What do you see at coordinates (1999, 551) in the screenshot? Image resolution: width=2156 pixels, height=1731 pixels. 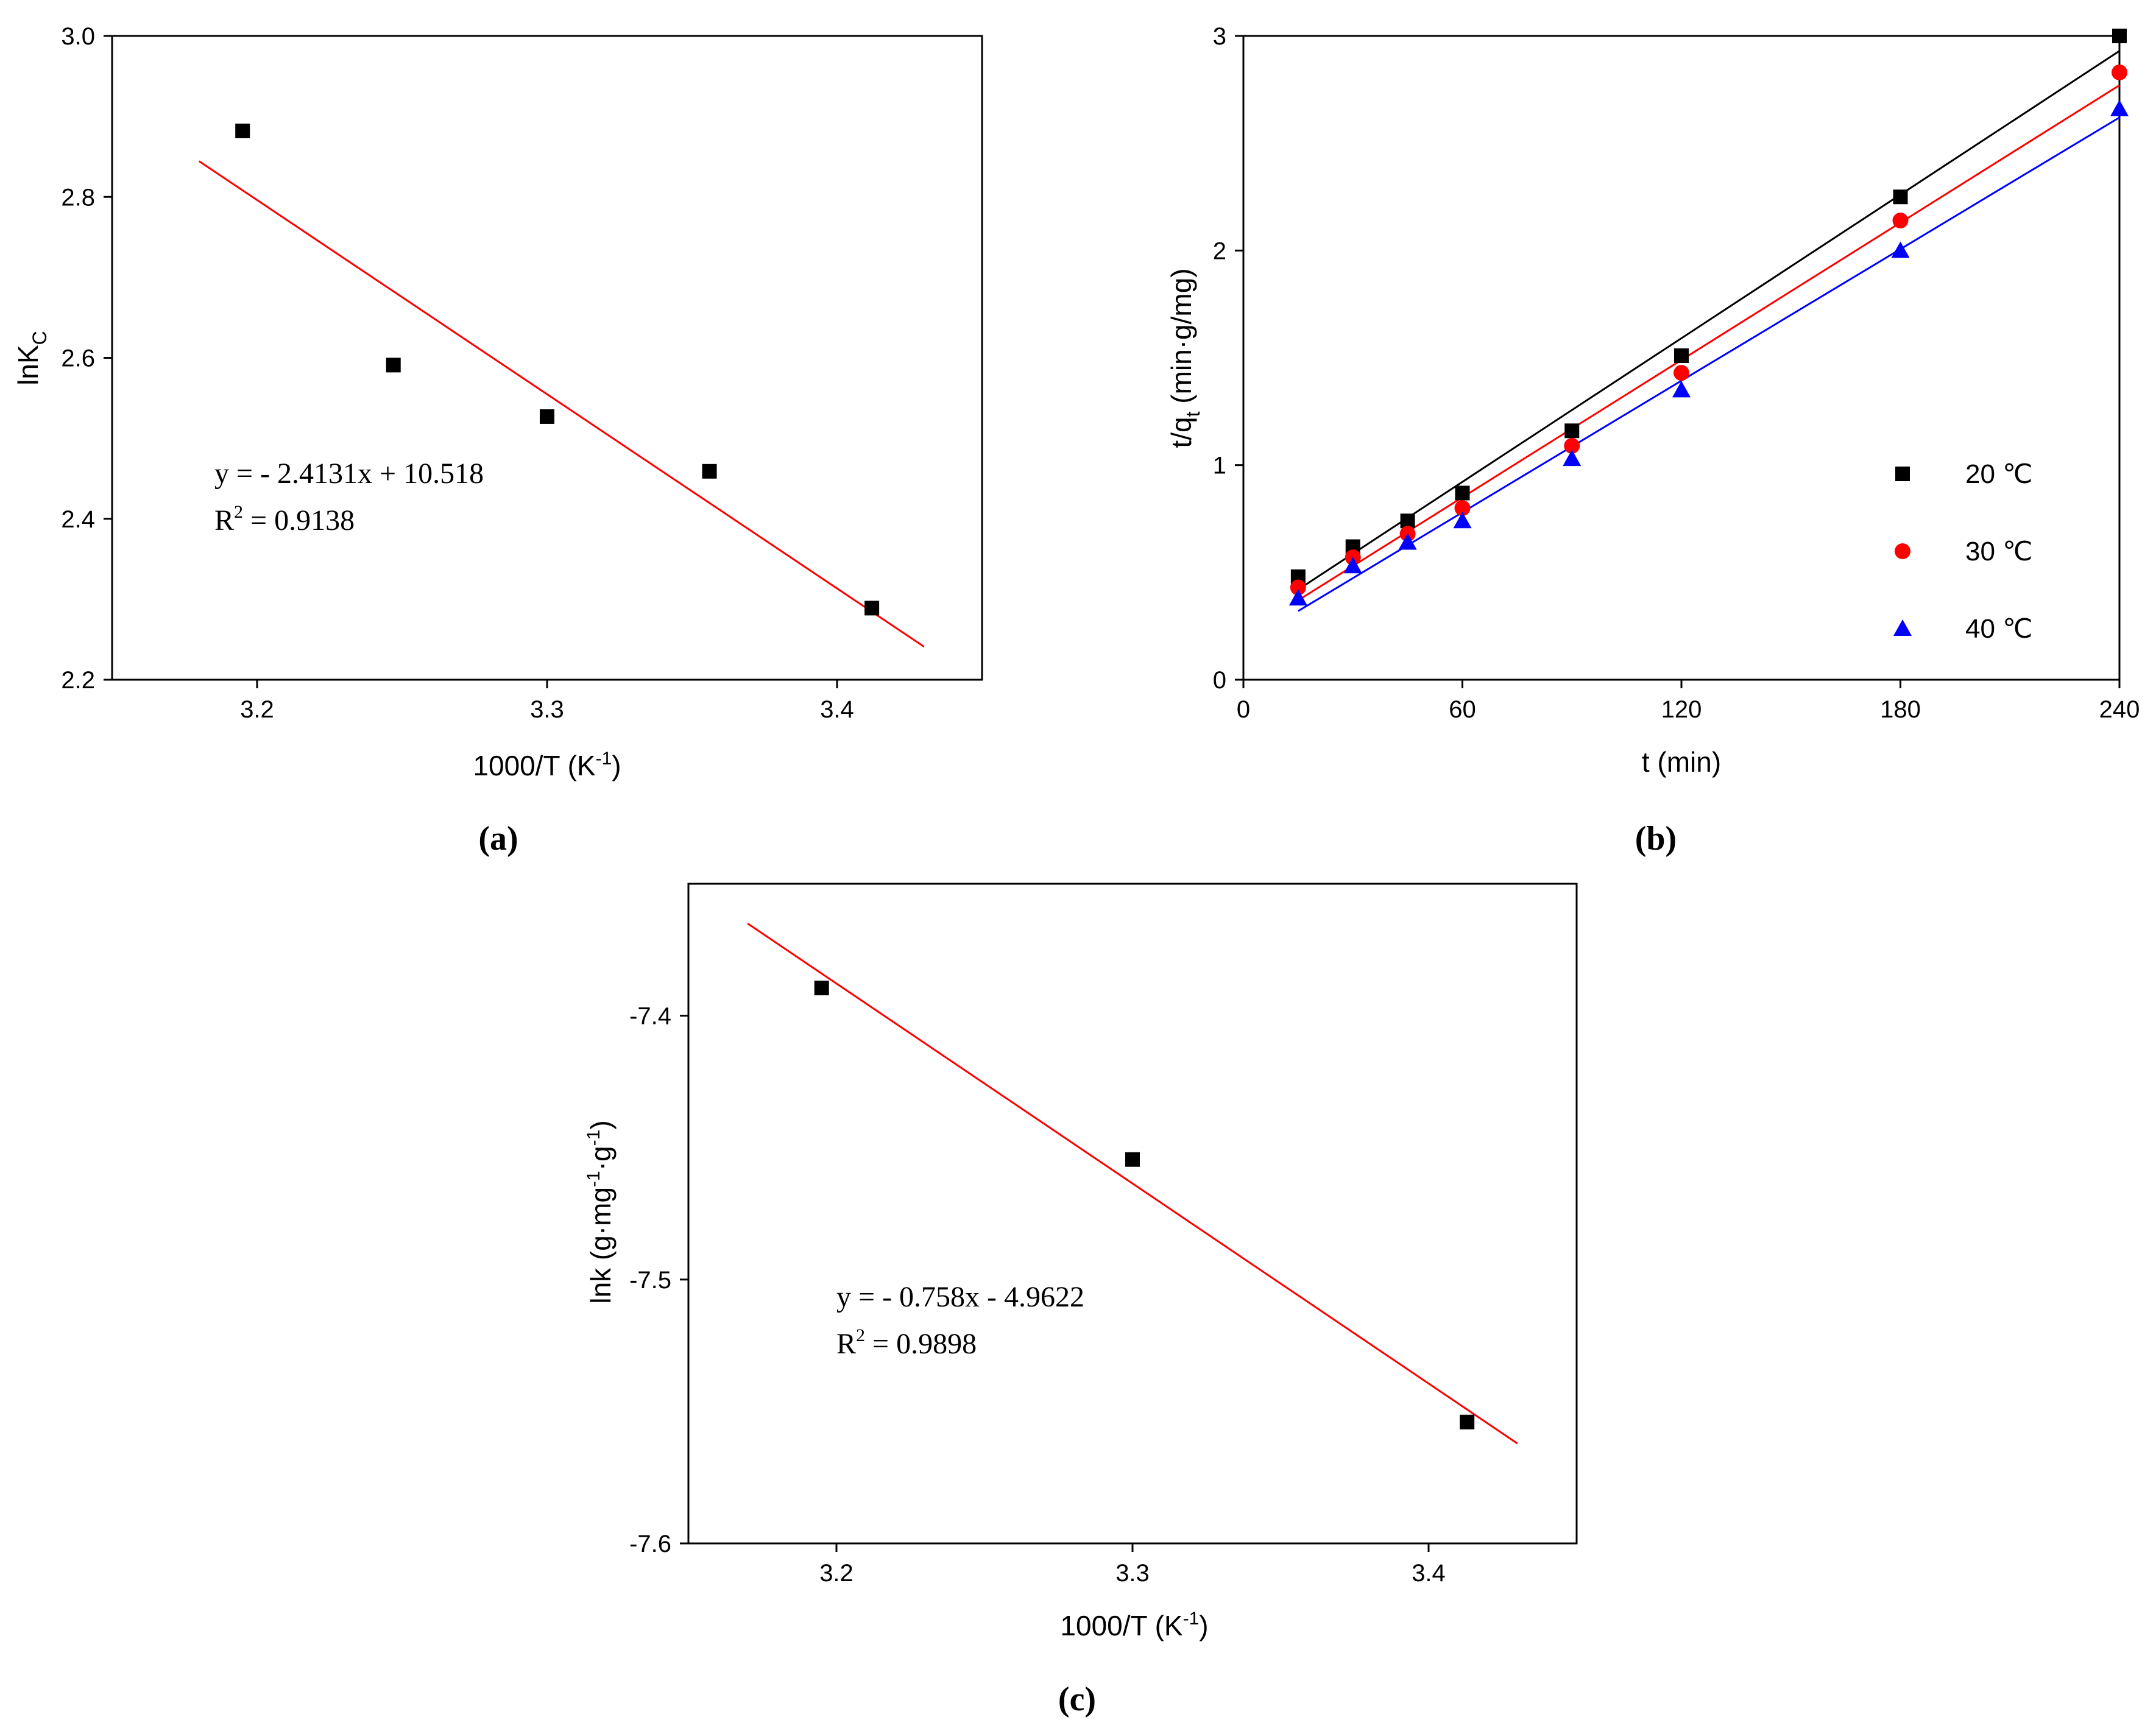 I see `legend-label: 30 ℃` at bounding box center [1999, 551].